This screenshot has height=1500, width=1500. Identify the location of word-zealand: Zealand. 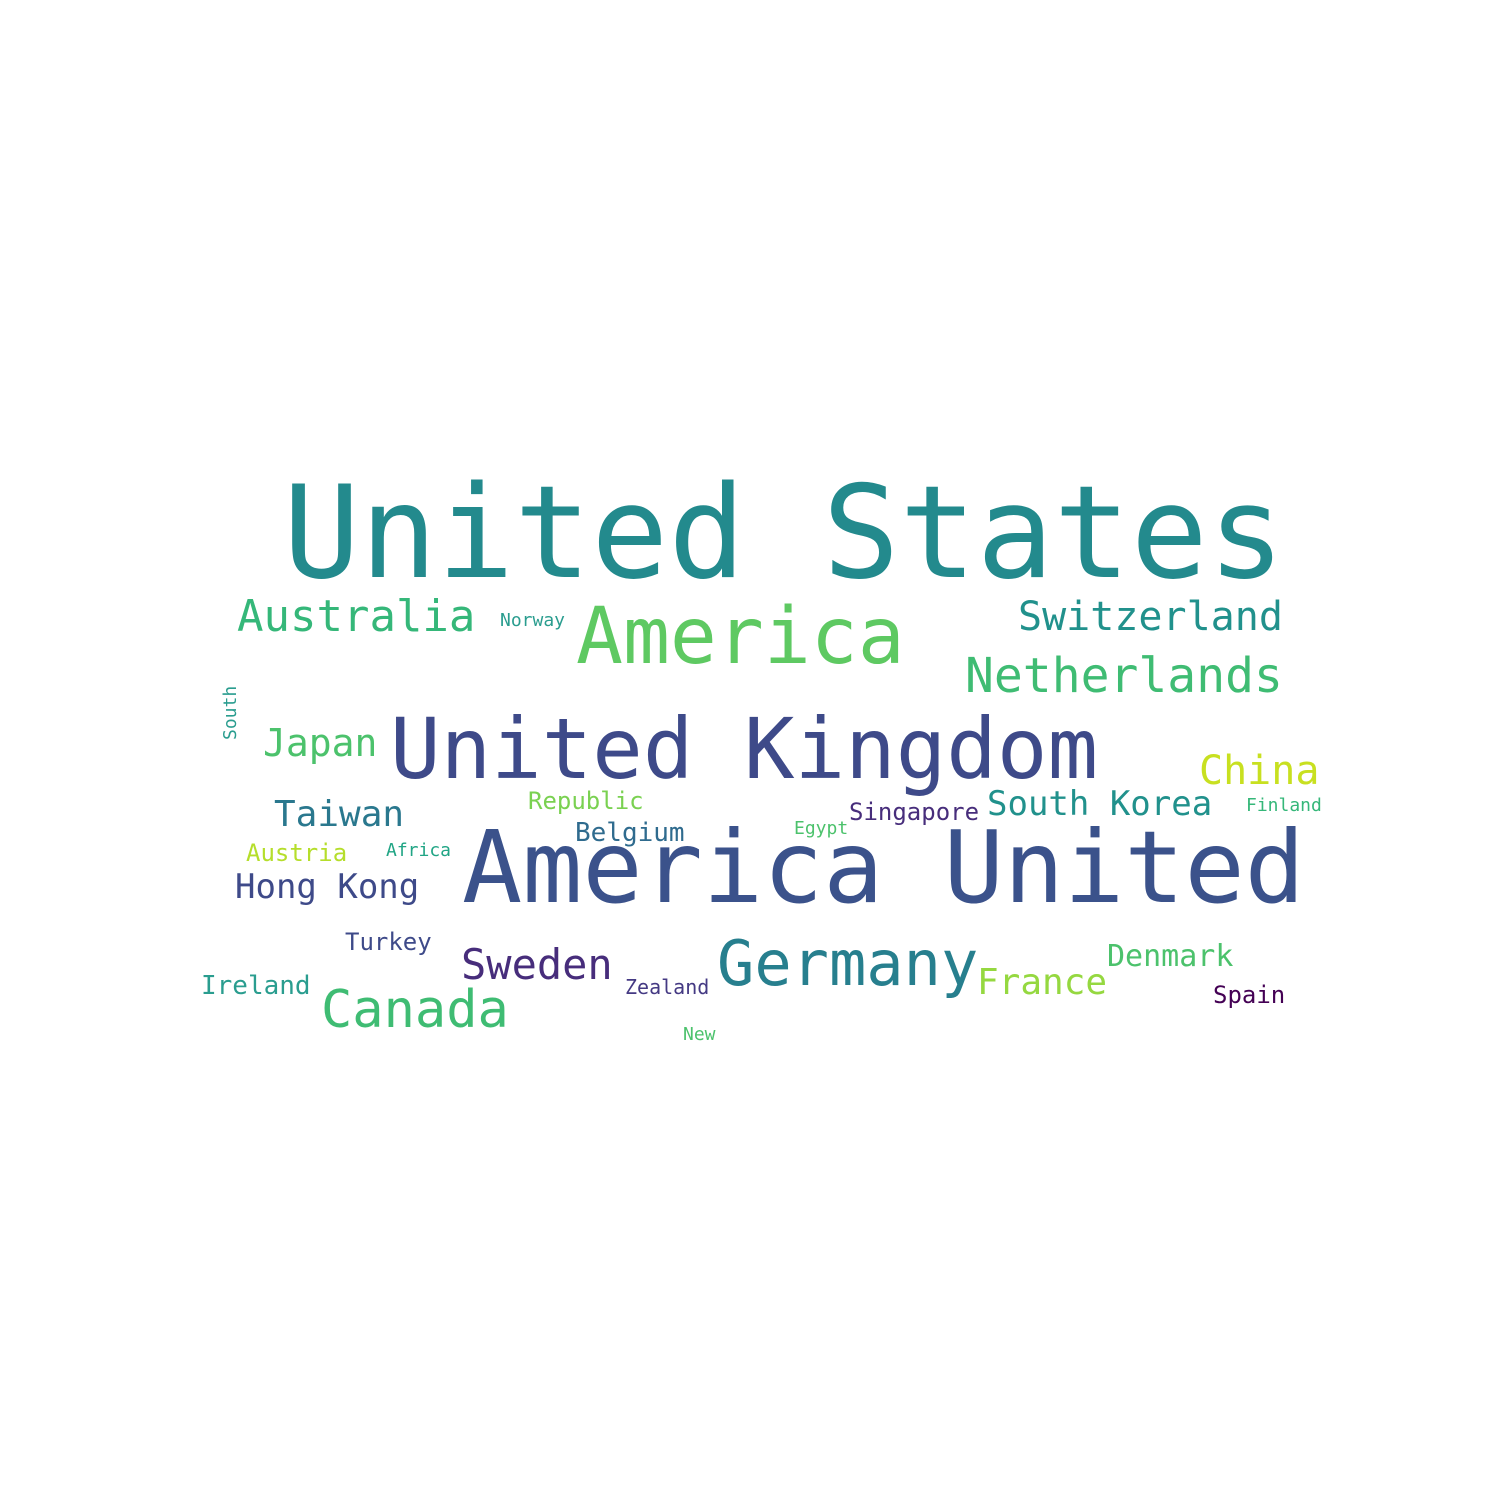
(667, 987).